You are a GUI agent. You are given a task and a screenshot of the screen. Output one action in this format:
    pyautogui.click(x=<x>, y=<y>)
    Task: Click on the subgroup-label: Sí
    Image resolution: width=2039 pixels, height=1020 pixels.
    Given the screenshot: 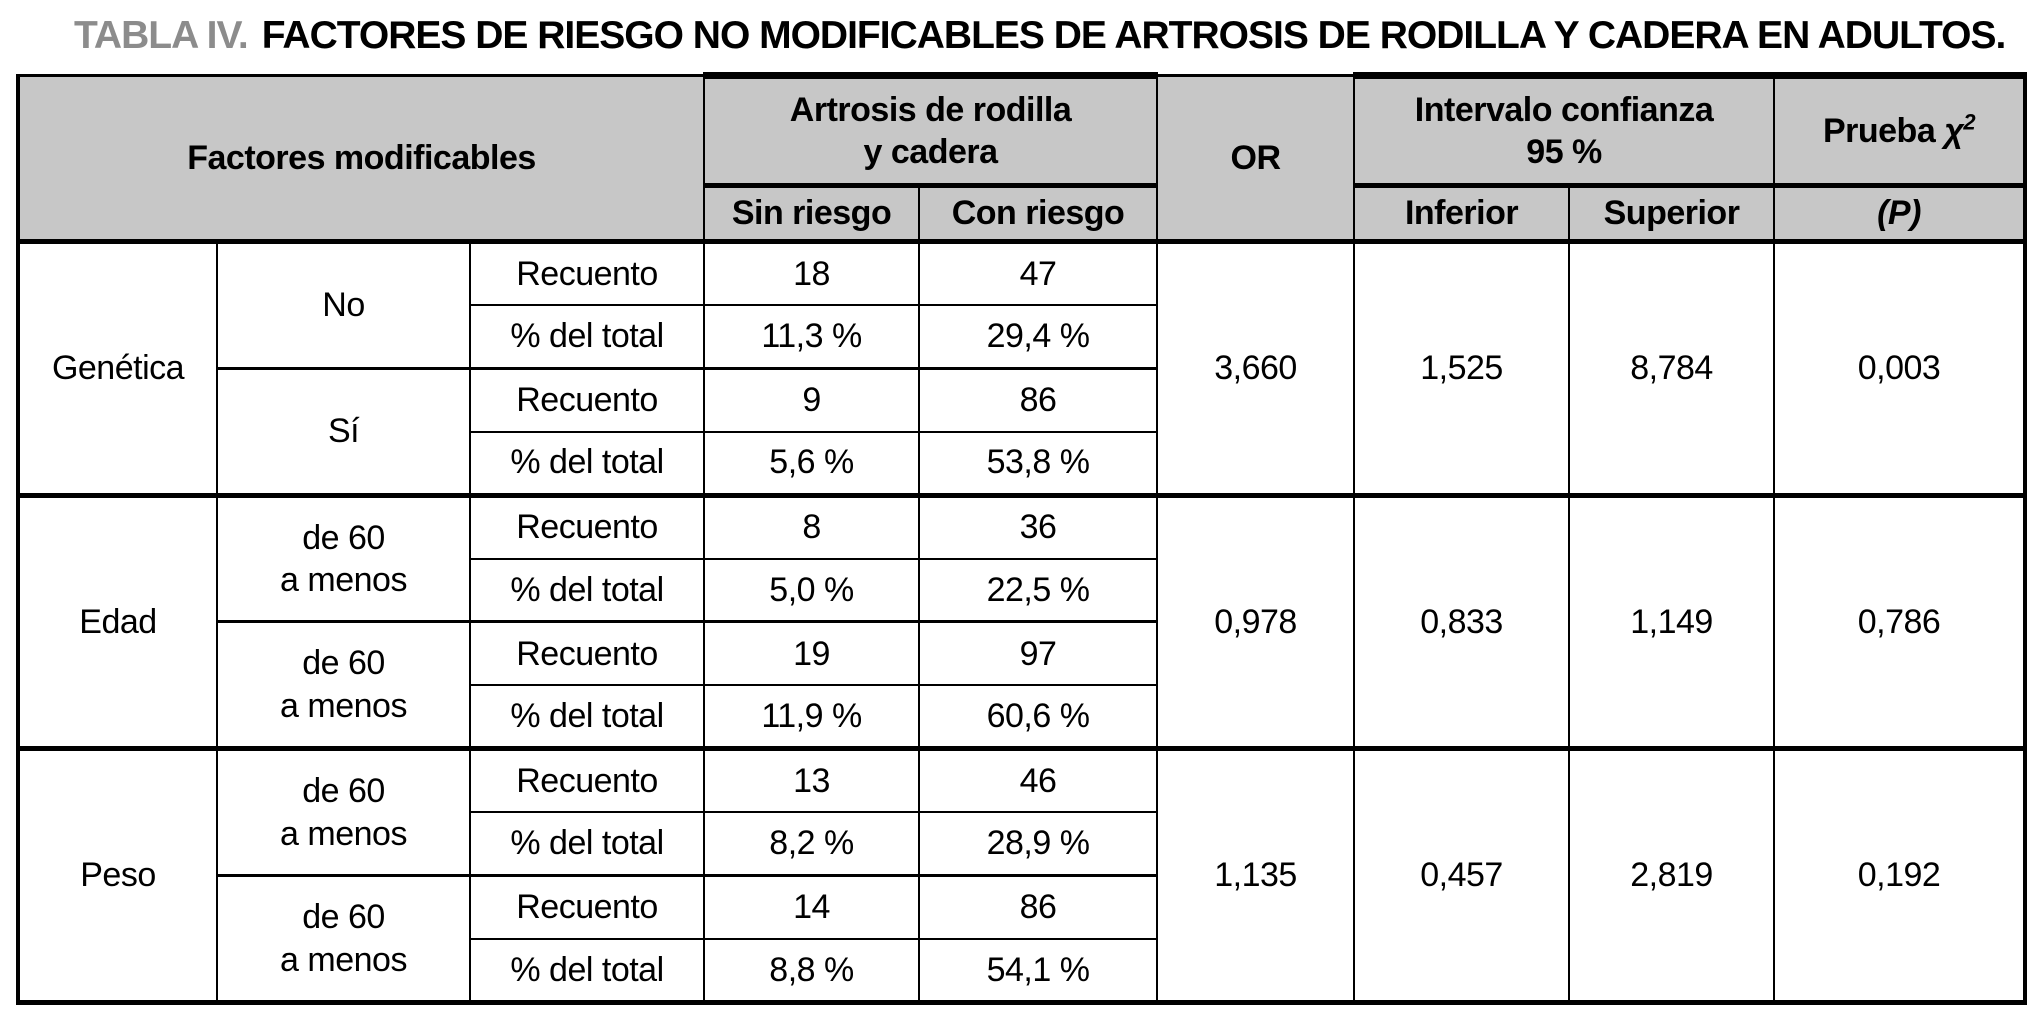 What is the action you would take?
    pyautogui.click(x=343, y=431)
    